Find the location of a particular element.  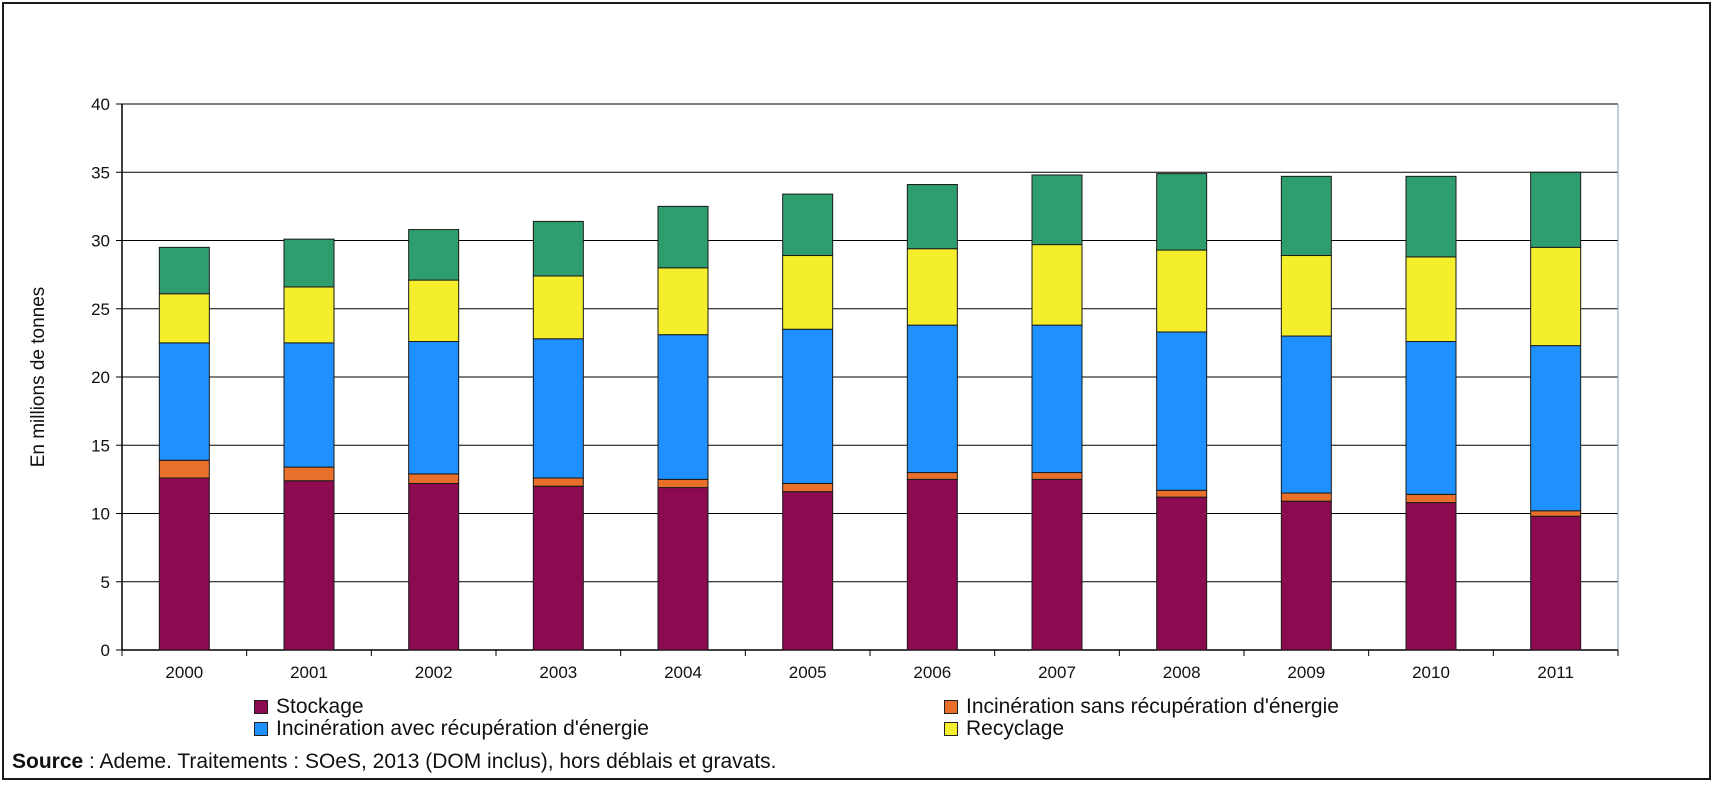

legend-swatch-stockage is located at coordinates (261, 707).